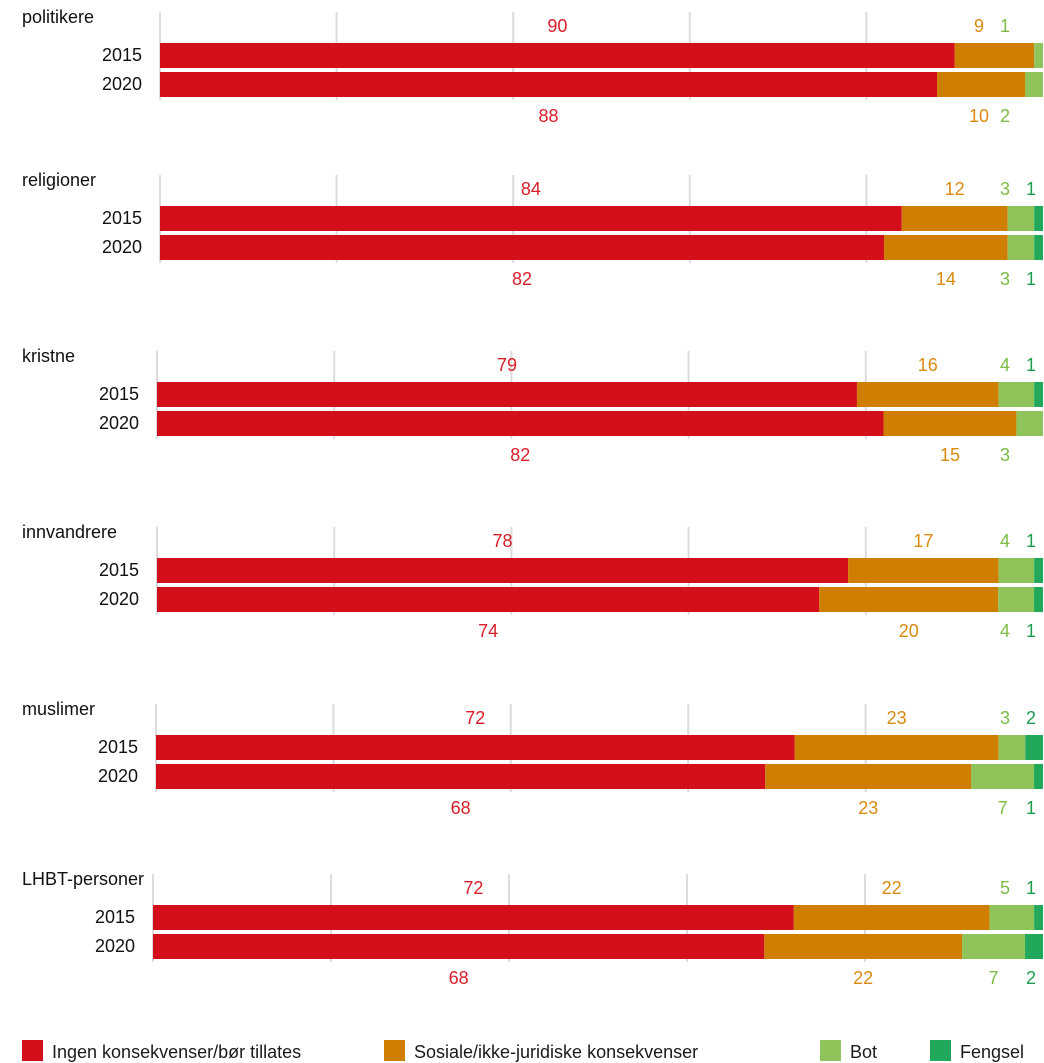  Describe the element at coordinates (1038, 776) in the screenshot. I see `bar-muslimer-2020-fengsel` at that location.